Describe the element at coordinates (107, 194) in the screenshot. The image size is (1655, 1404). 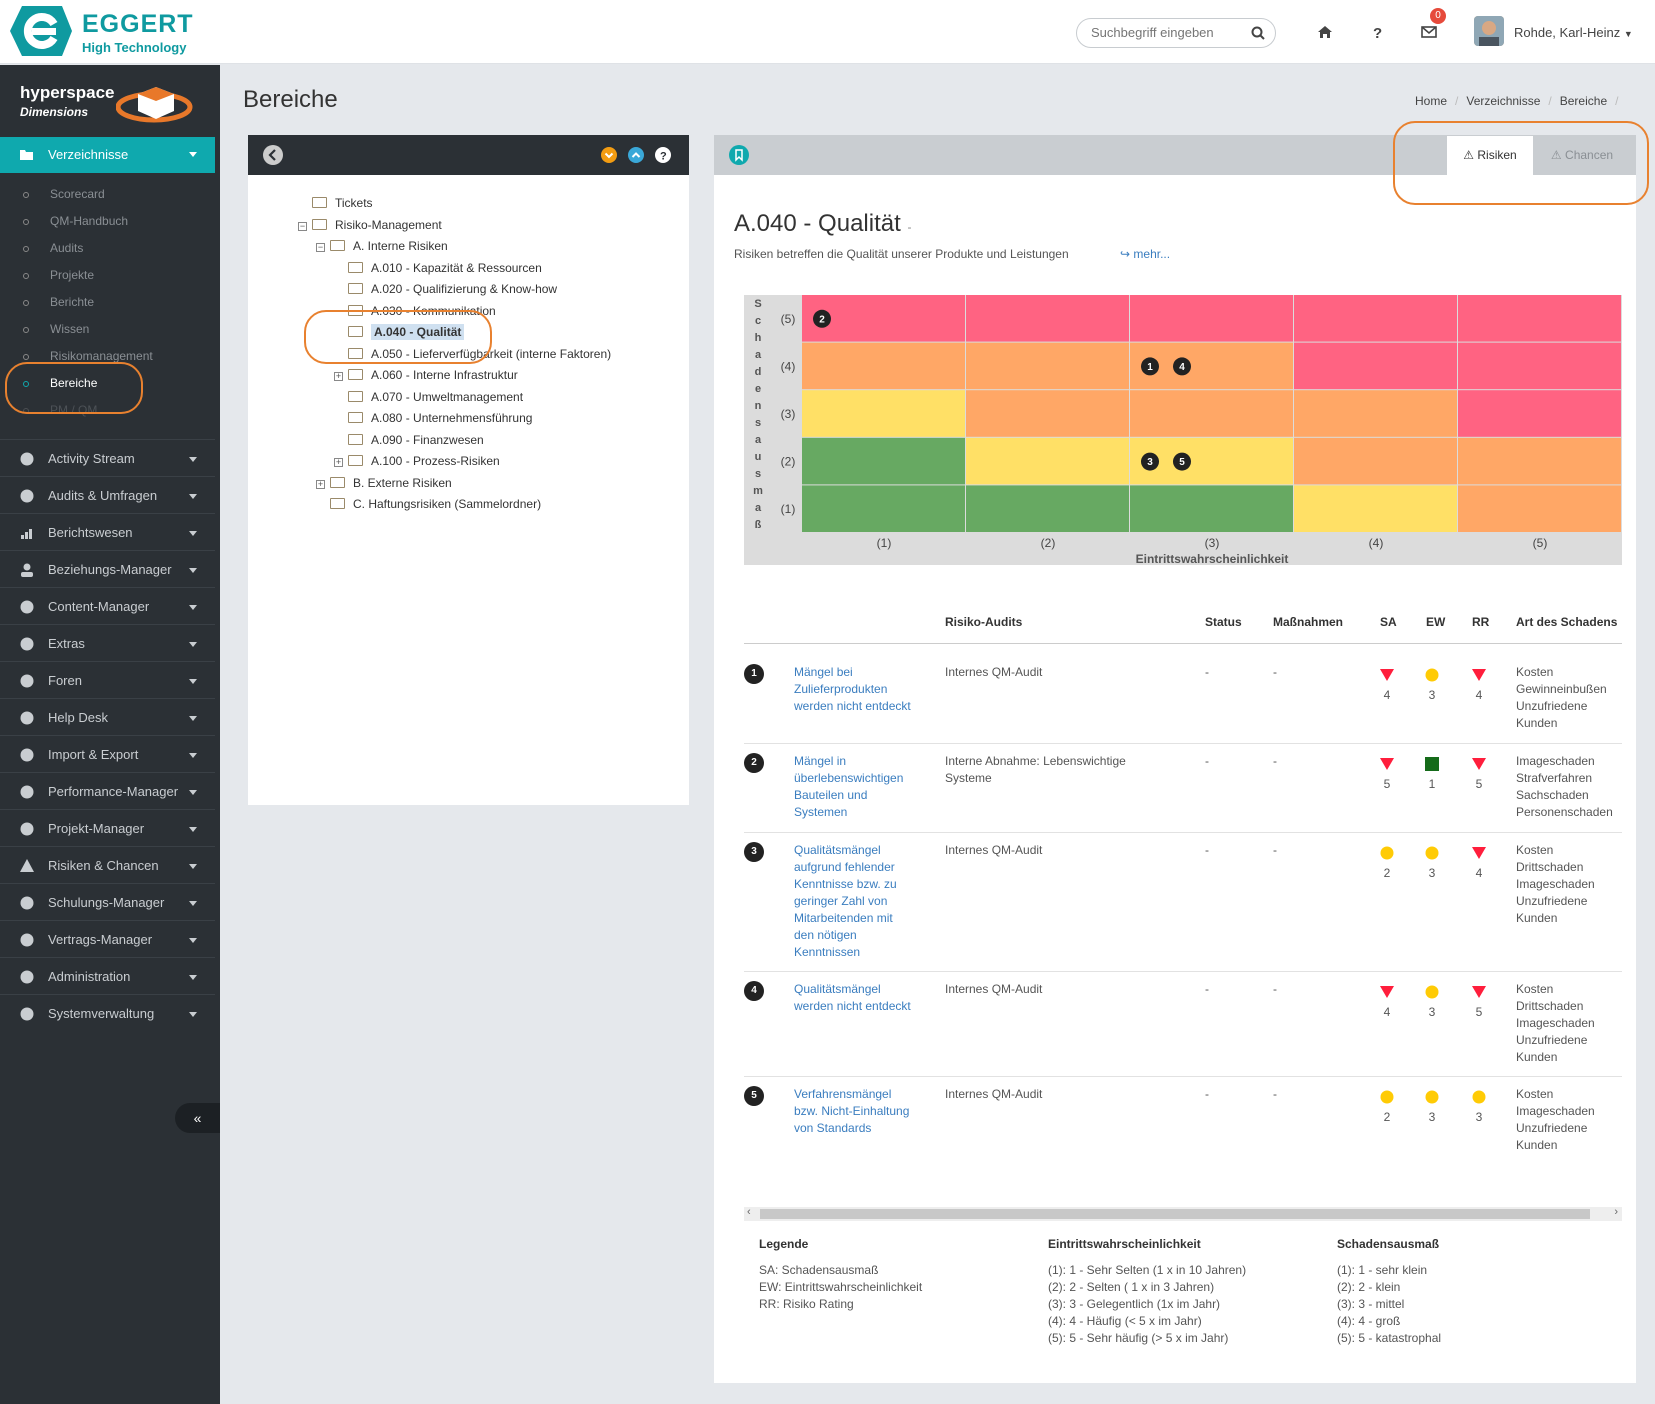
I see `sidebar-subitem-scorecard: Scorecard` at that location.